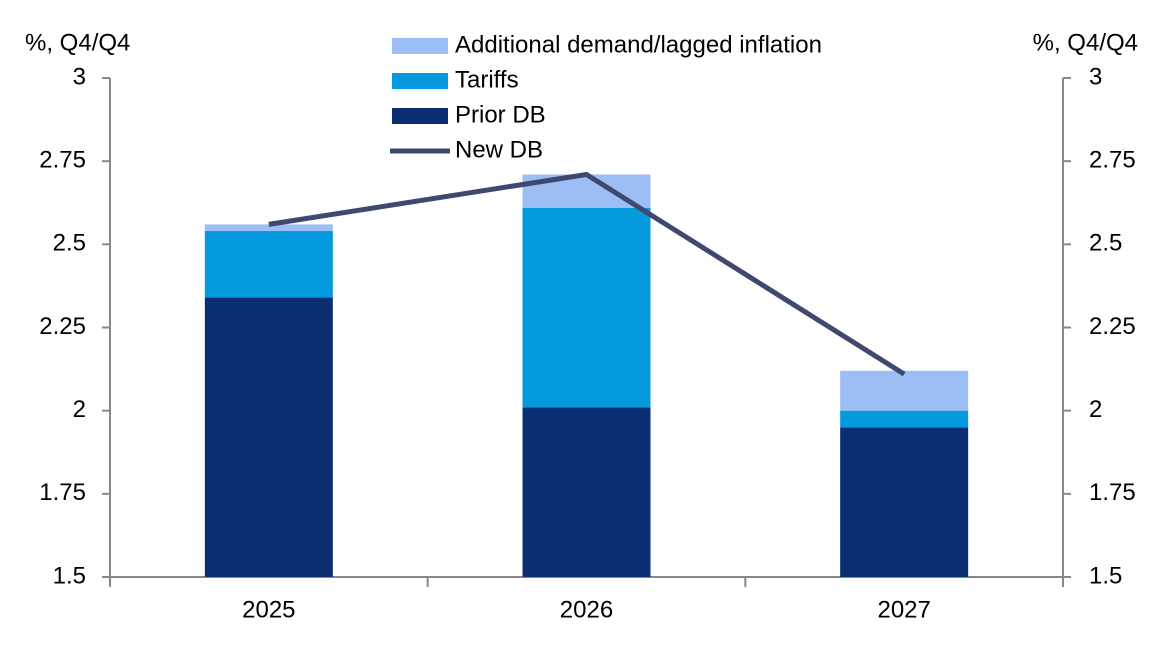 This screenshot has height=655, width=1175. What do you see at coordinates (69, 575) in the screenshot?
I see `y-tick-label: 1.5` at bounding box center [69, 575].